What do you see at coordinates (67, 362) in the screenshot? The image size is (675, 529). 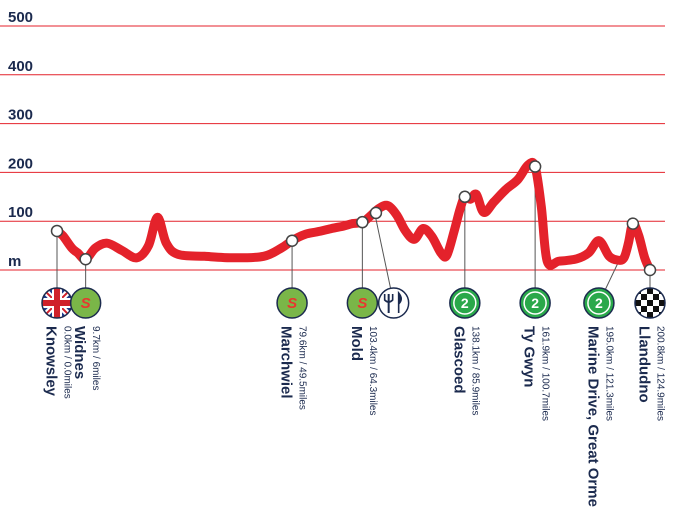 I see `stop-distance: 0.0km / 0.0miles` at bounding box center [67, 362].